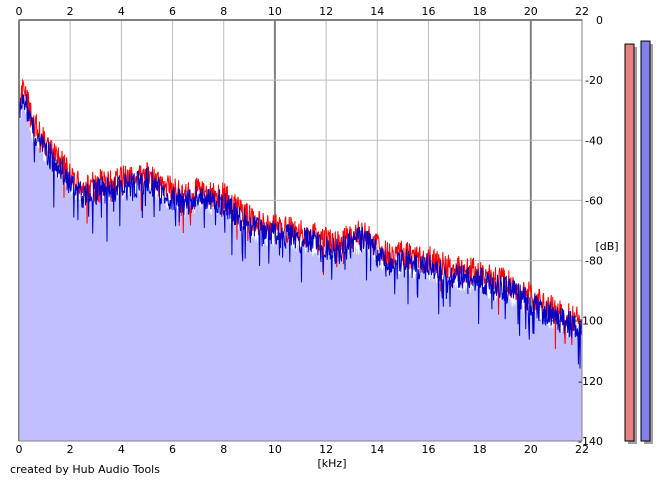 This screenshot has height=481, width=664. What do you see at coordinates (645, 241) in the screenshot?
I see `level-meter-right` at bounding box center [645, 241].